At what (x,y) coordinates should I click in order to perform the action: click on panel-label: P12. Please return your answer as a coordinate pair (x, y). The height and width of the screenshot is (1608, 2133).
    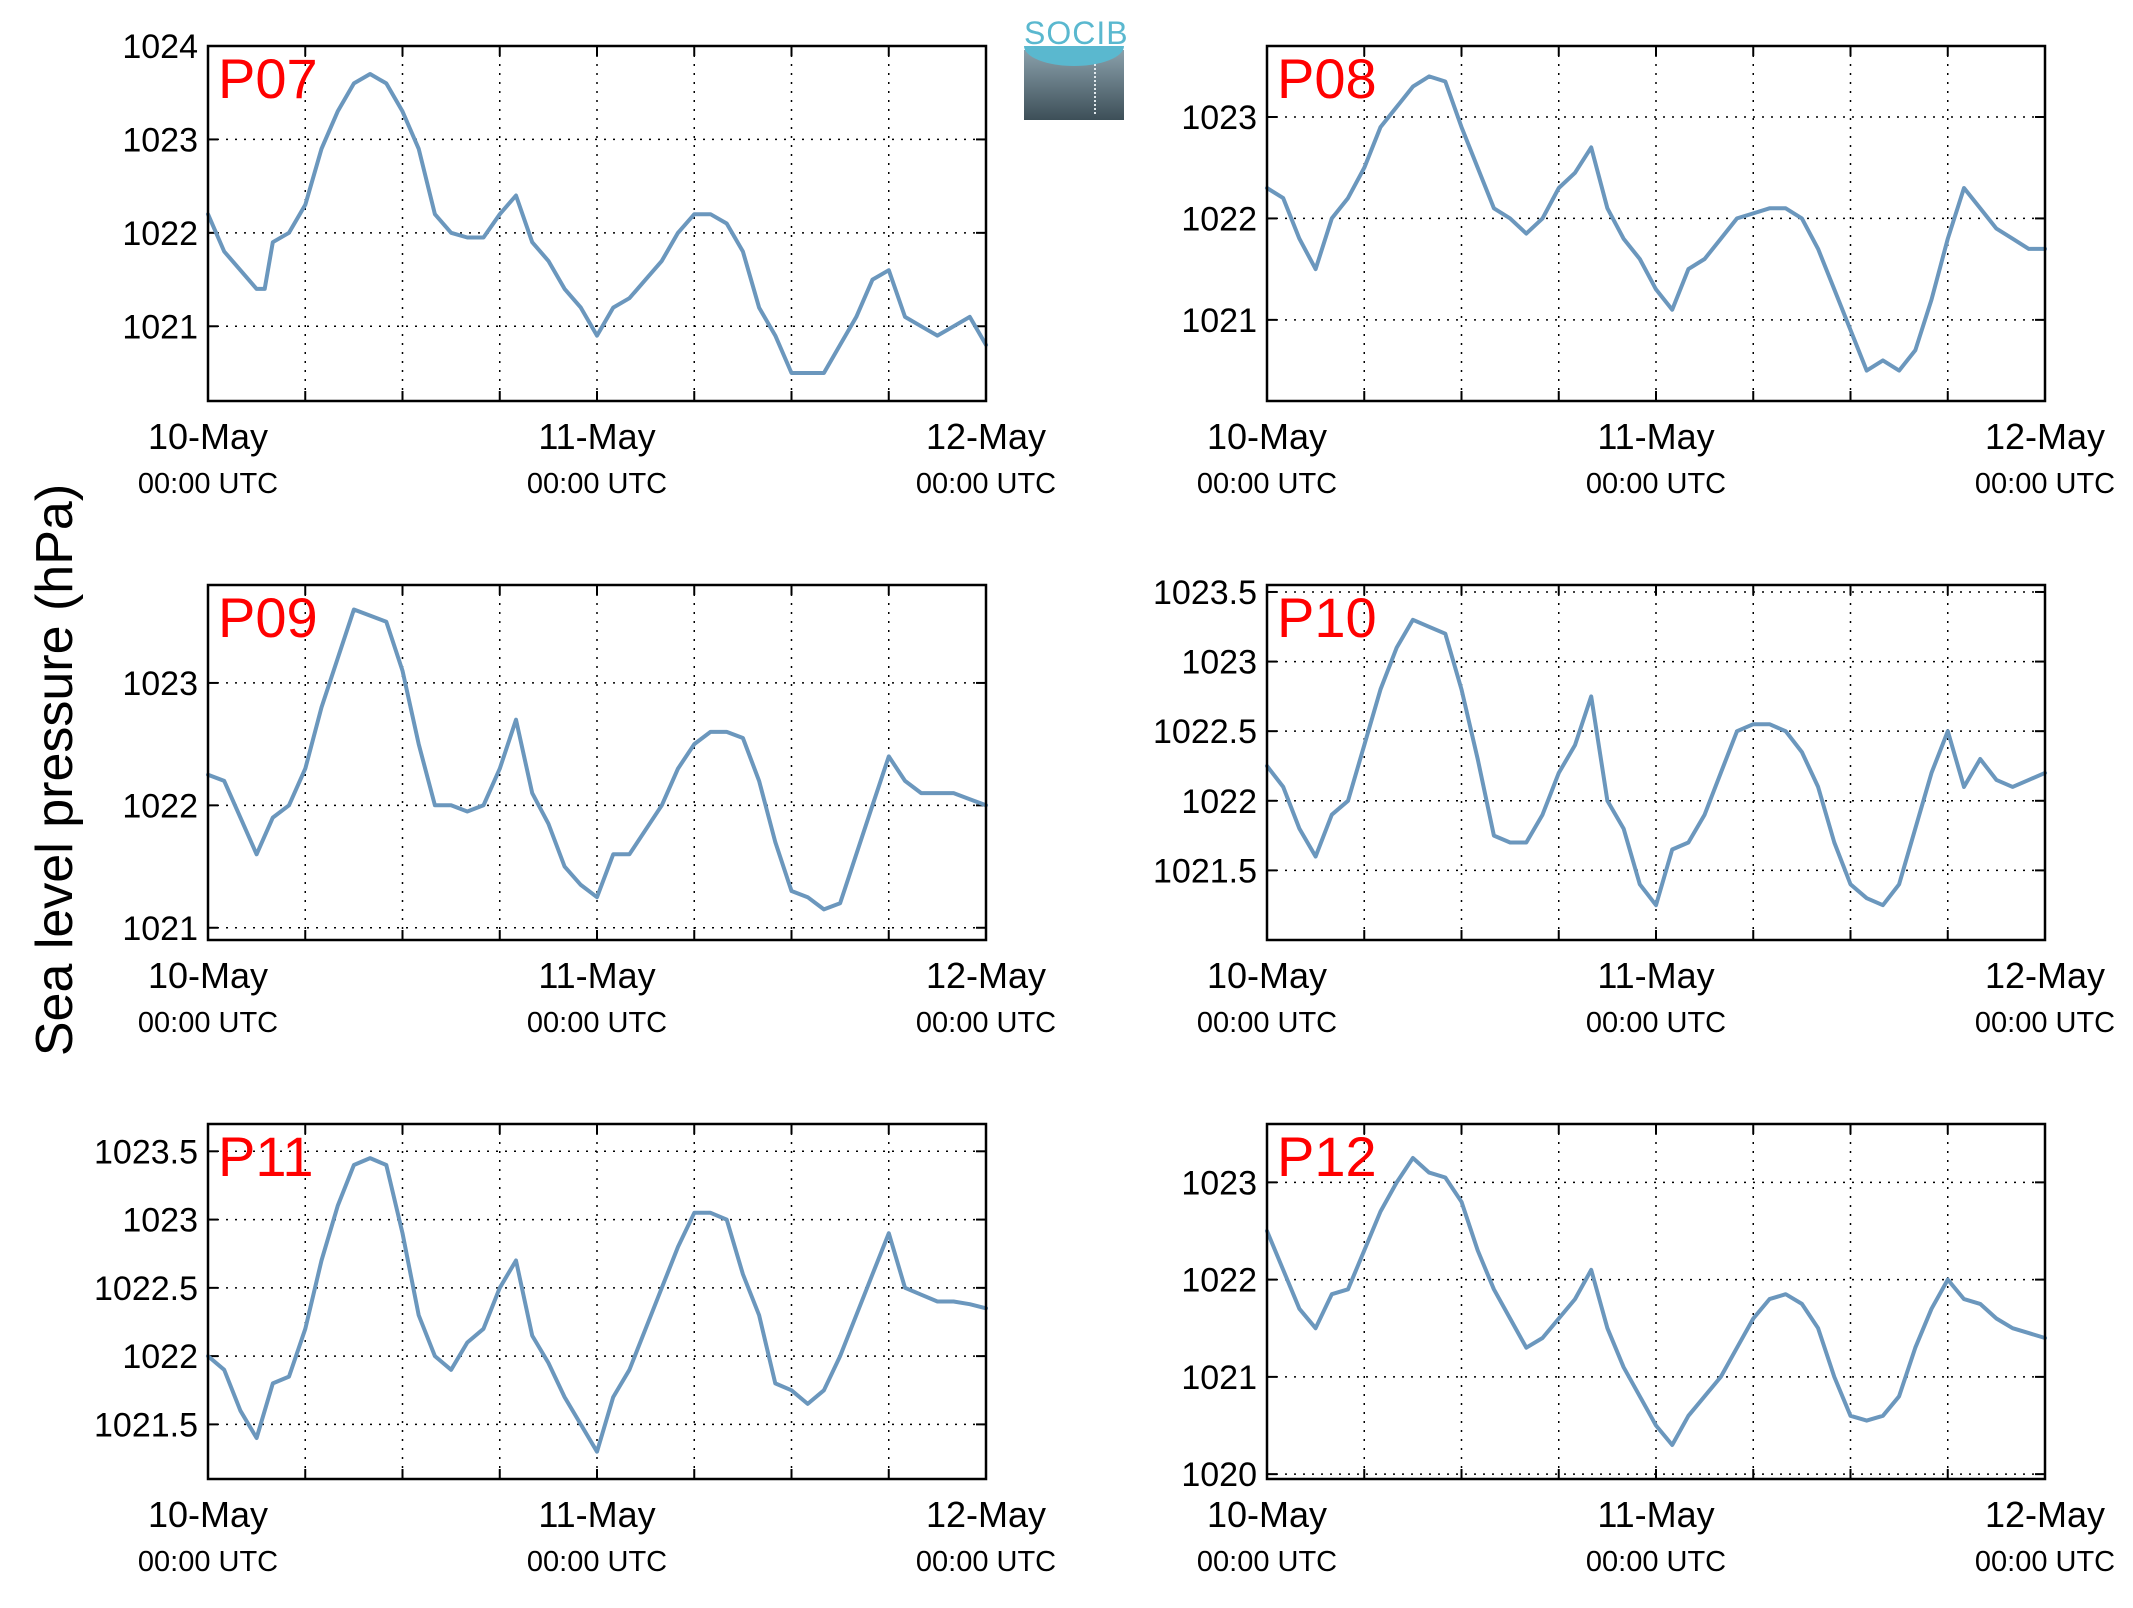
    Looking at the image, I should click on (1327, 1156).